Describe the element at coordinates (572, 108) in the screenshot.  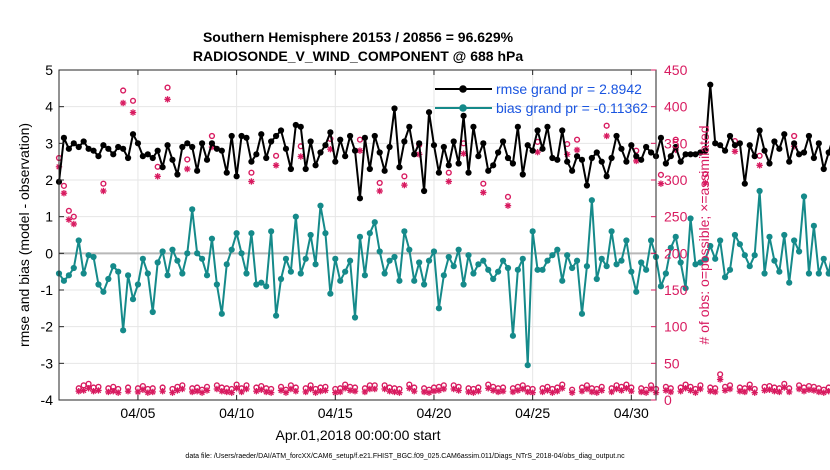
I see `legend-bias-label: bias grand pr = -0.11362` at that location.